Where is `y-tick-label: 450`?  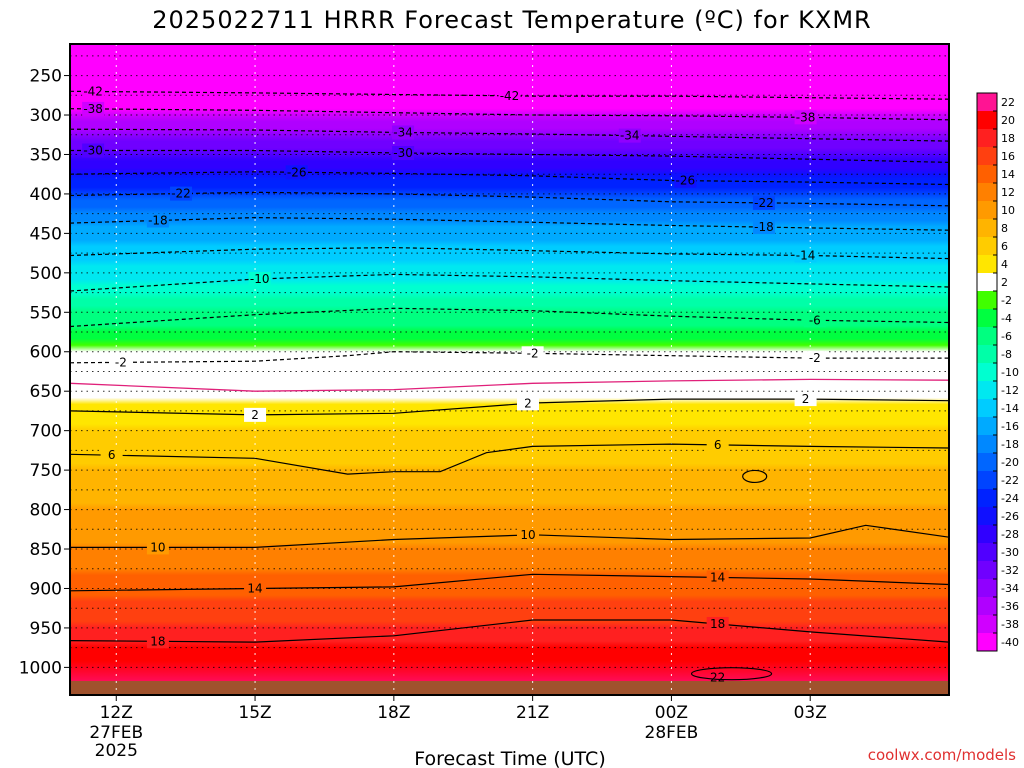 y-tick-label: 450 is located at coordinates (46, 234).